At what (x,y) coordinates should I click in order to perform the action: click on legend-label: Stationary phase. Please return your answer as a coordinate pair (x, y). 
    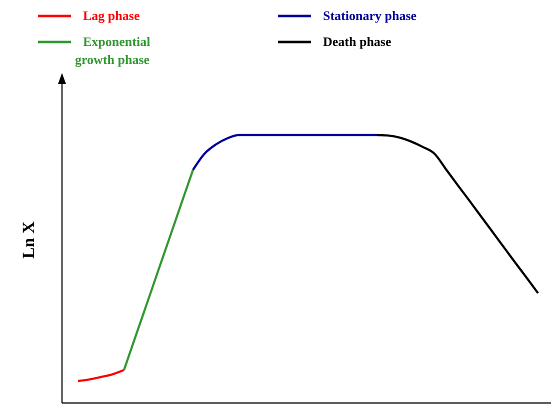
    Looking at the image, I should click on (370, 15).